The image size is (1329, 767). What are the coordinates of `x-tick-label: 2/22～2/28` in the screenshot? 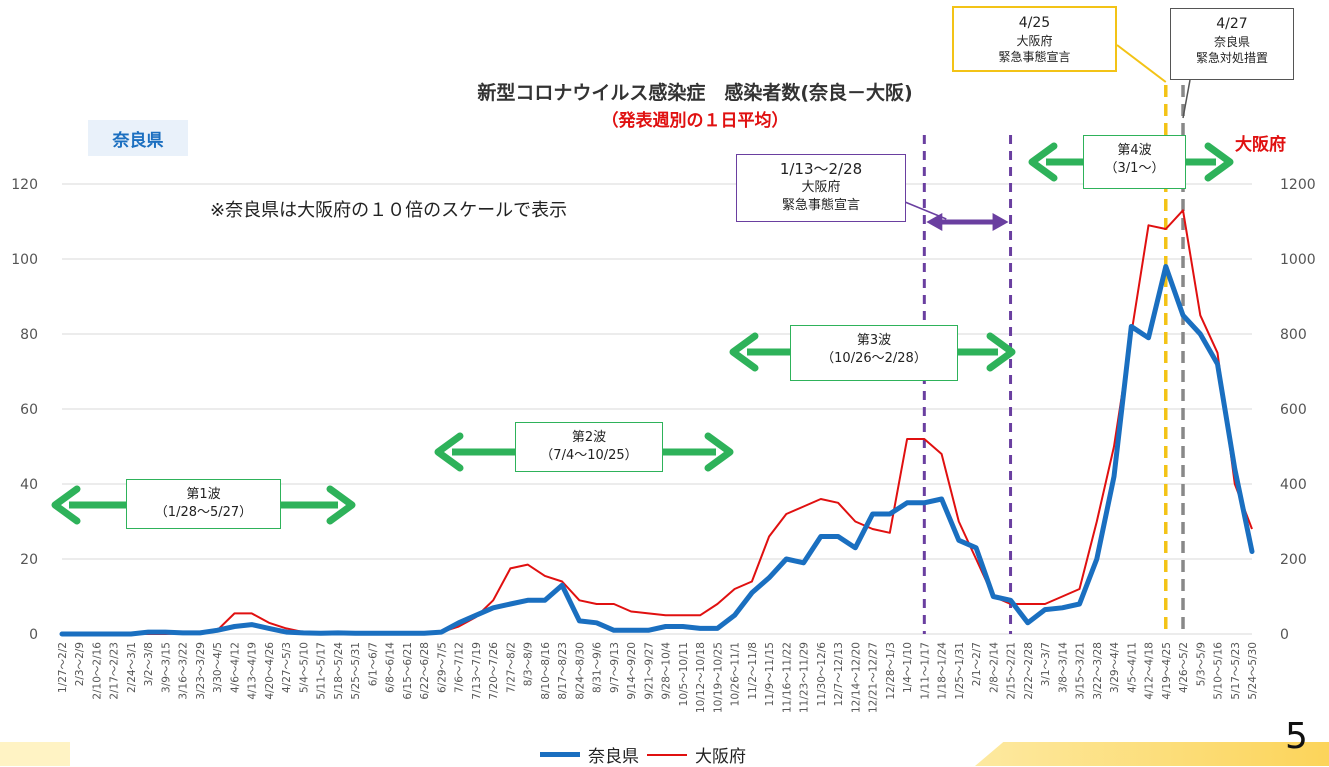 It's located at (1029, 671).